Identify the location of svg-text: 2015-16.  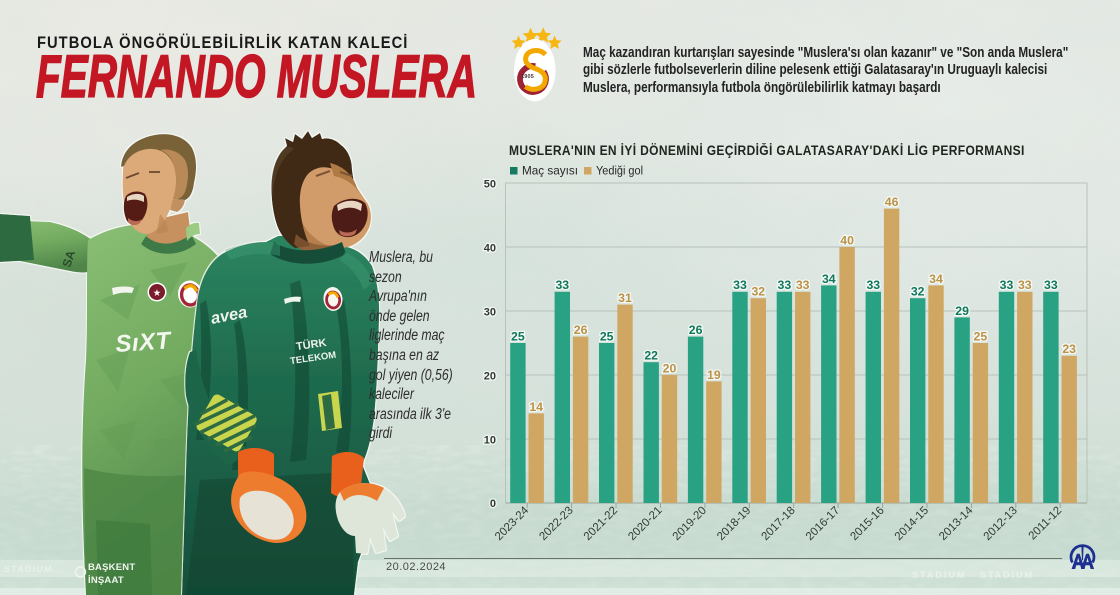
(867, 524).